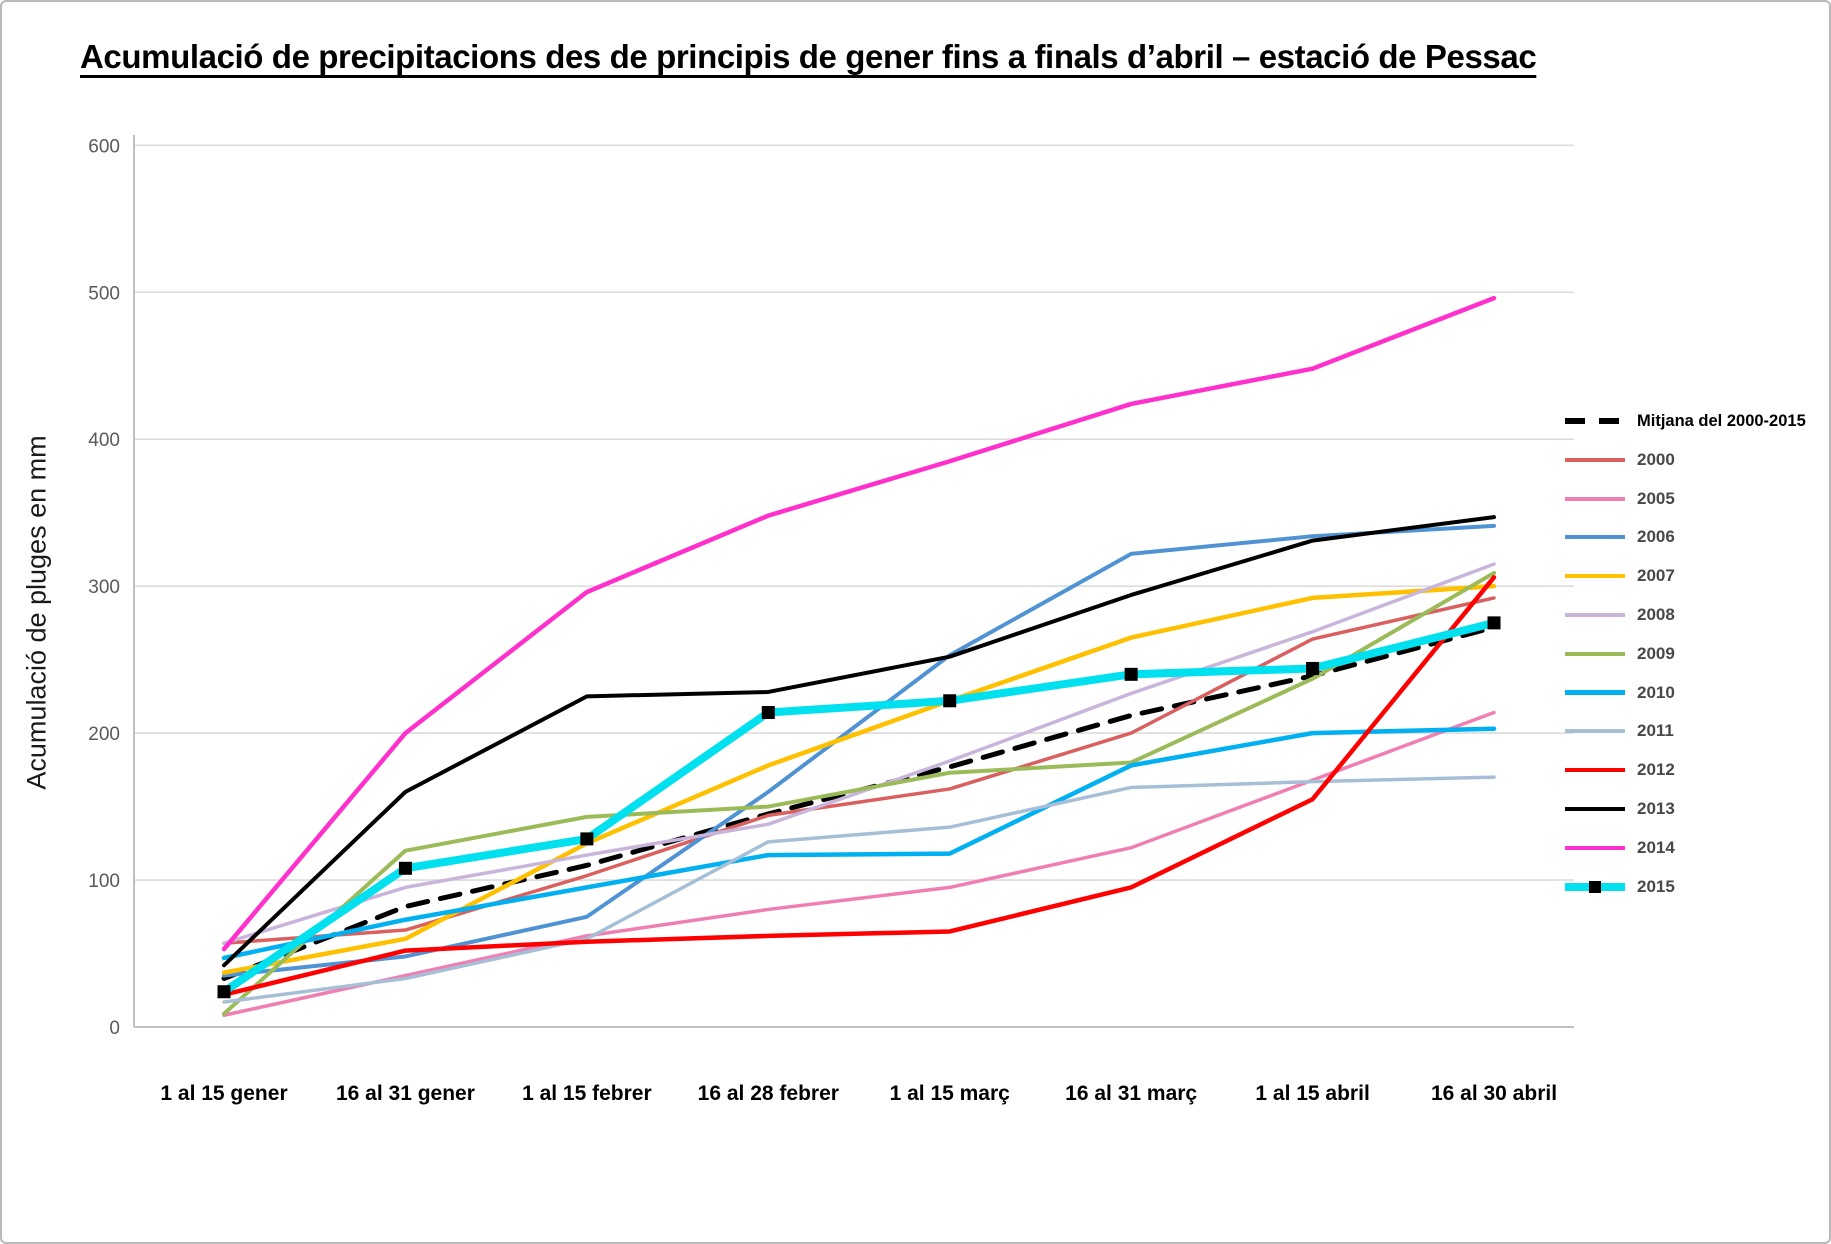 The image size is (1831, 1244). I want to click on legend-item-2012: 2012, so click(1620, 770).